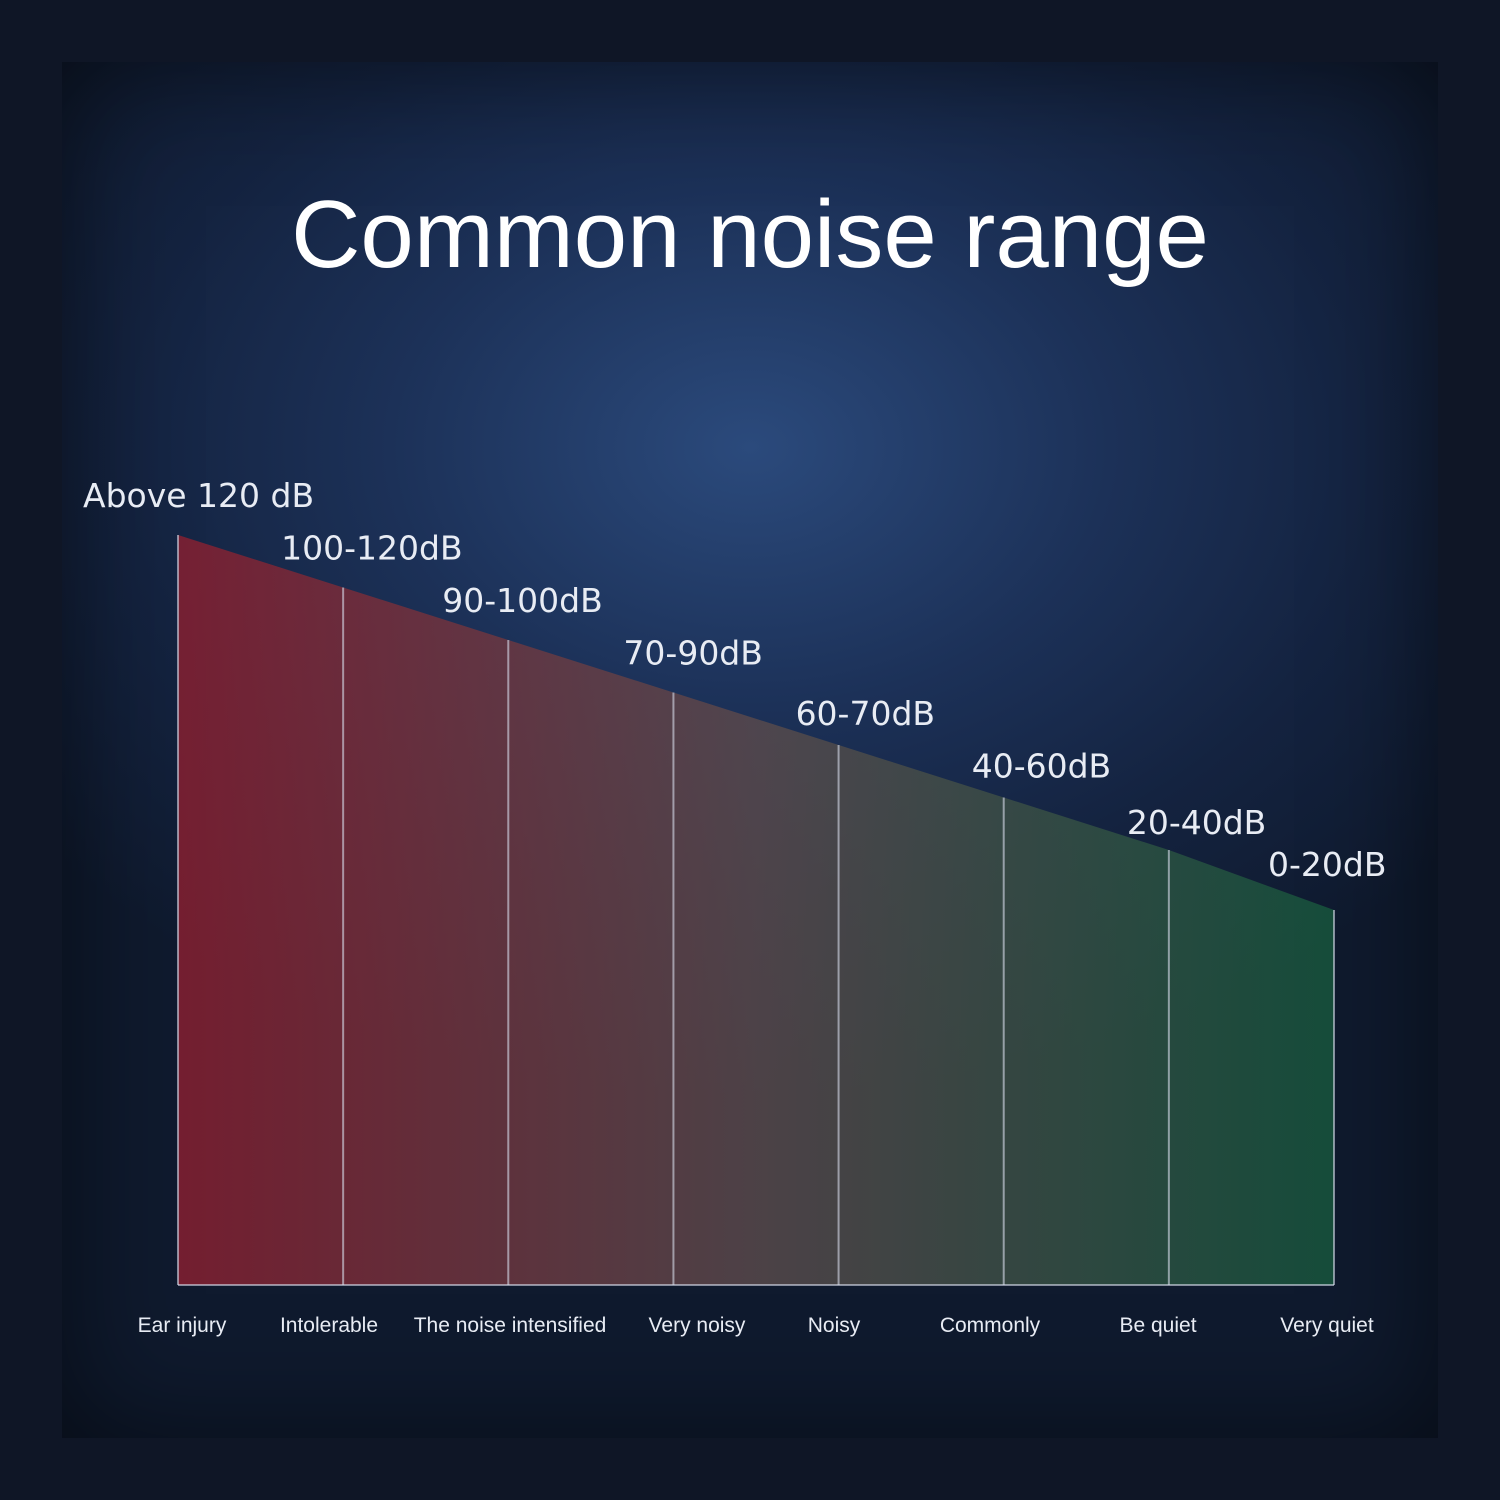  I want to click on range-label: 60-70dB, so click(865, 713).